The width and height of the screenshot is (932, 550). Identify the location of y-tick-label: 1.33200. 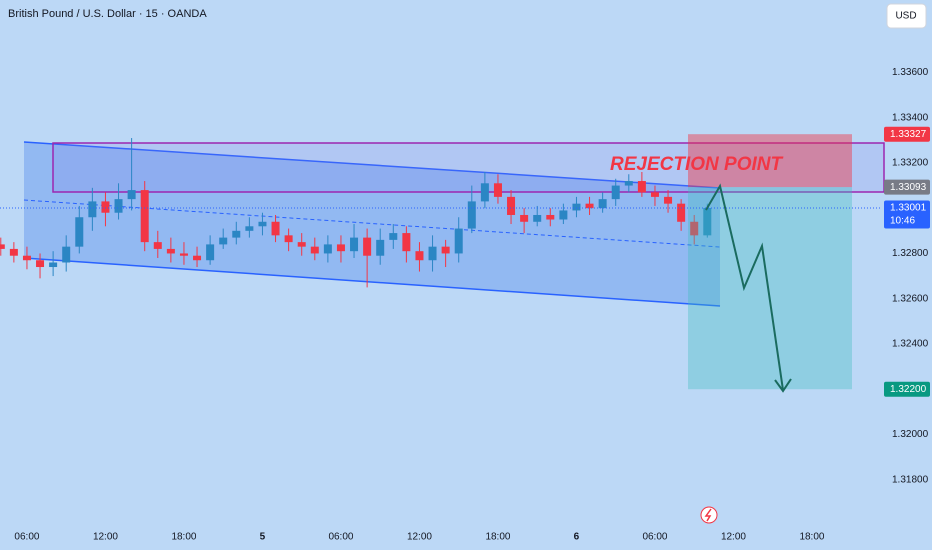
(910, 163).